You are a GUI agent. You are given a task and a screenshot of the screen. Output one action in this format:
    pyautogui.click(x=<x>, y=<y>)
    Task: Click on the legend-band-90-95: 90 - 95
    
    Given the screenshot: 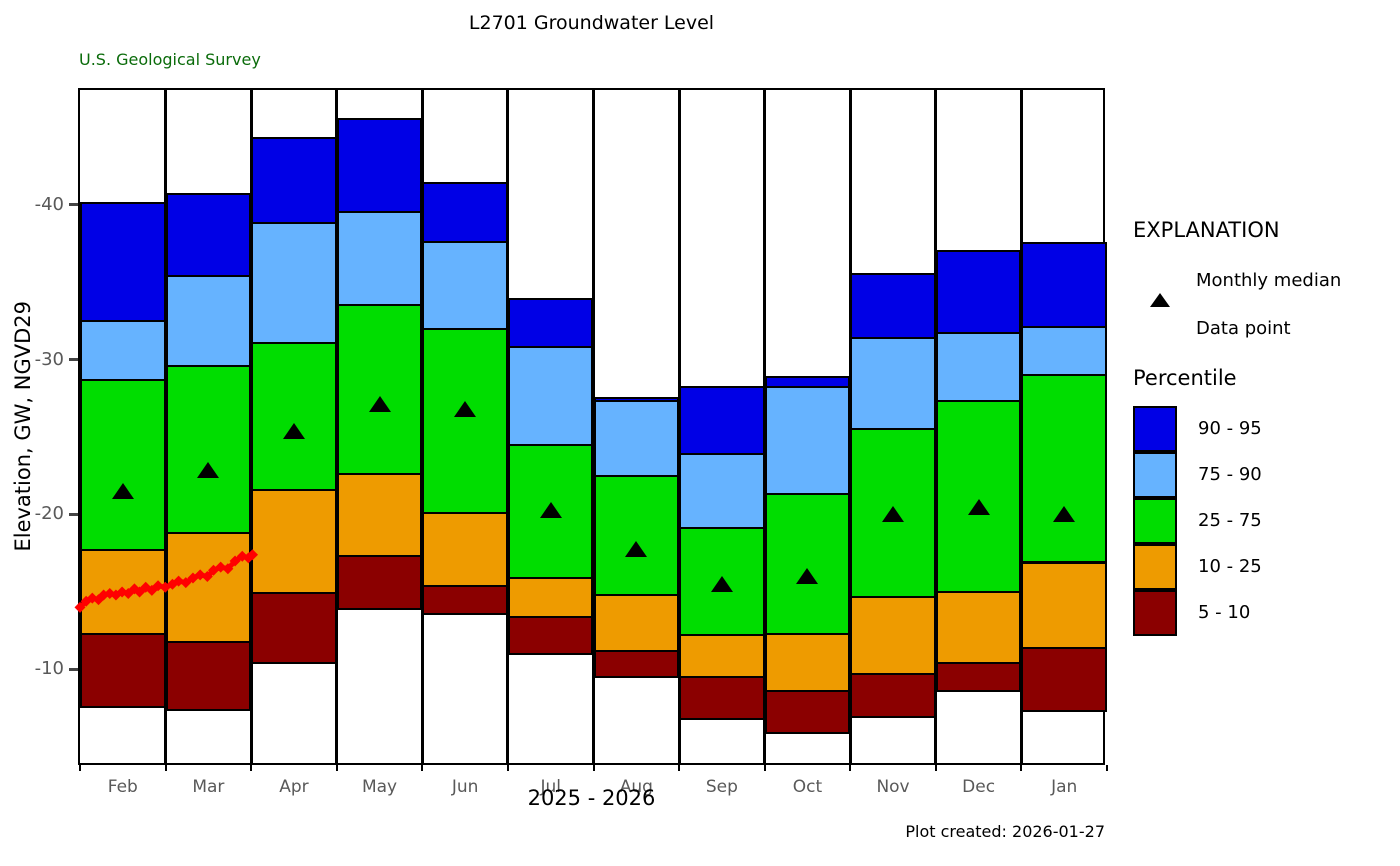 What is the action you would take?
    pyautogui.click(x=1261, y=429)
    